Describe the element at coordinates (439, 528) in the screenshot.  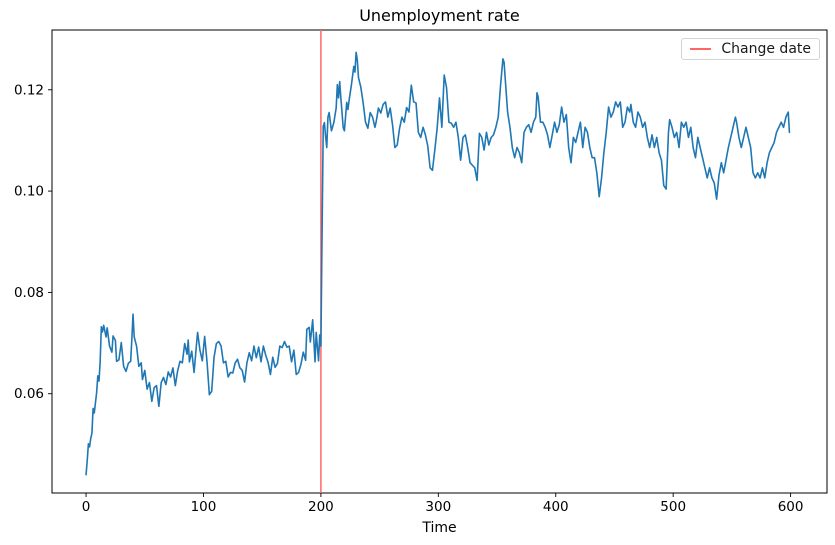
I see `x-axis-label: Time` at that location.